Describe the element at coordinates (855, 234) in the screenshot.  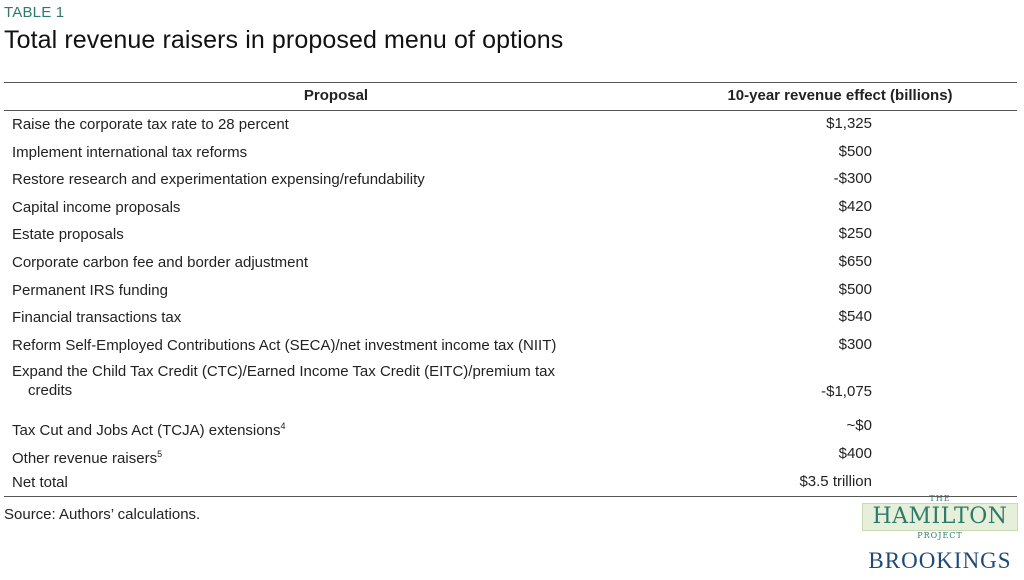
I see `effect-cell: $250` at that location.